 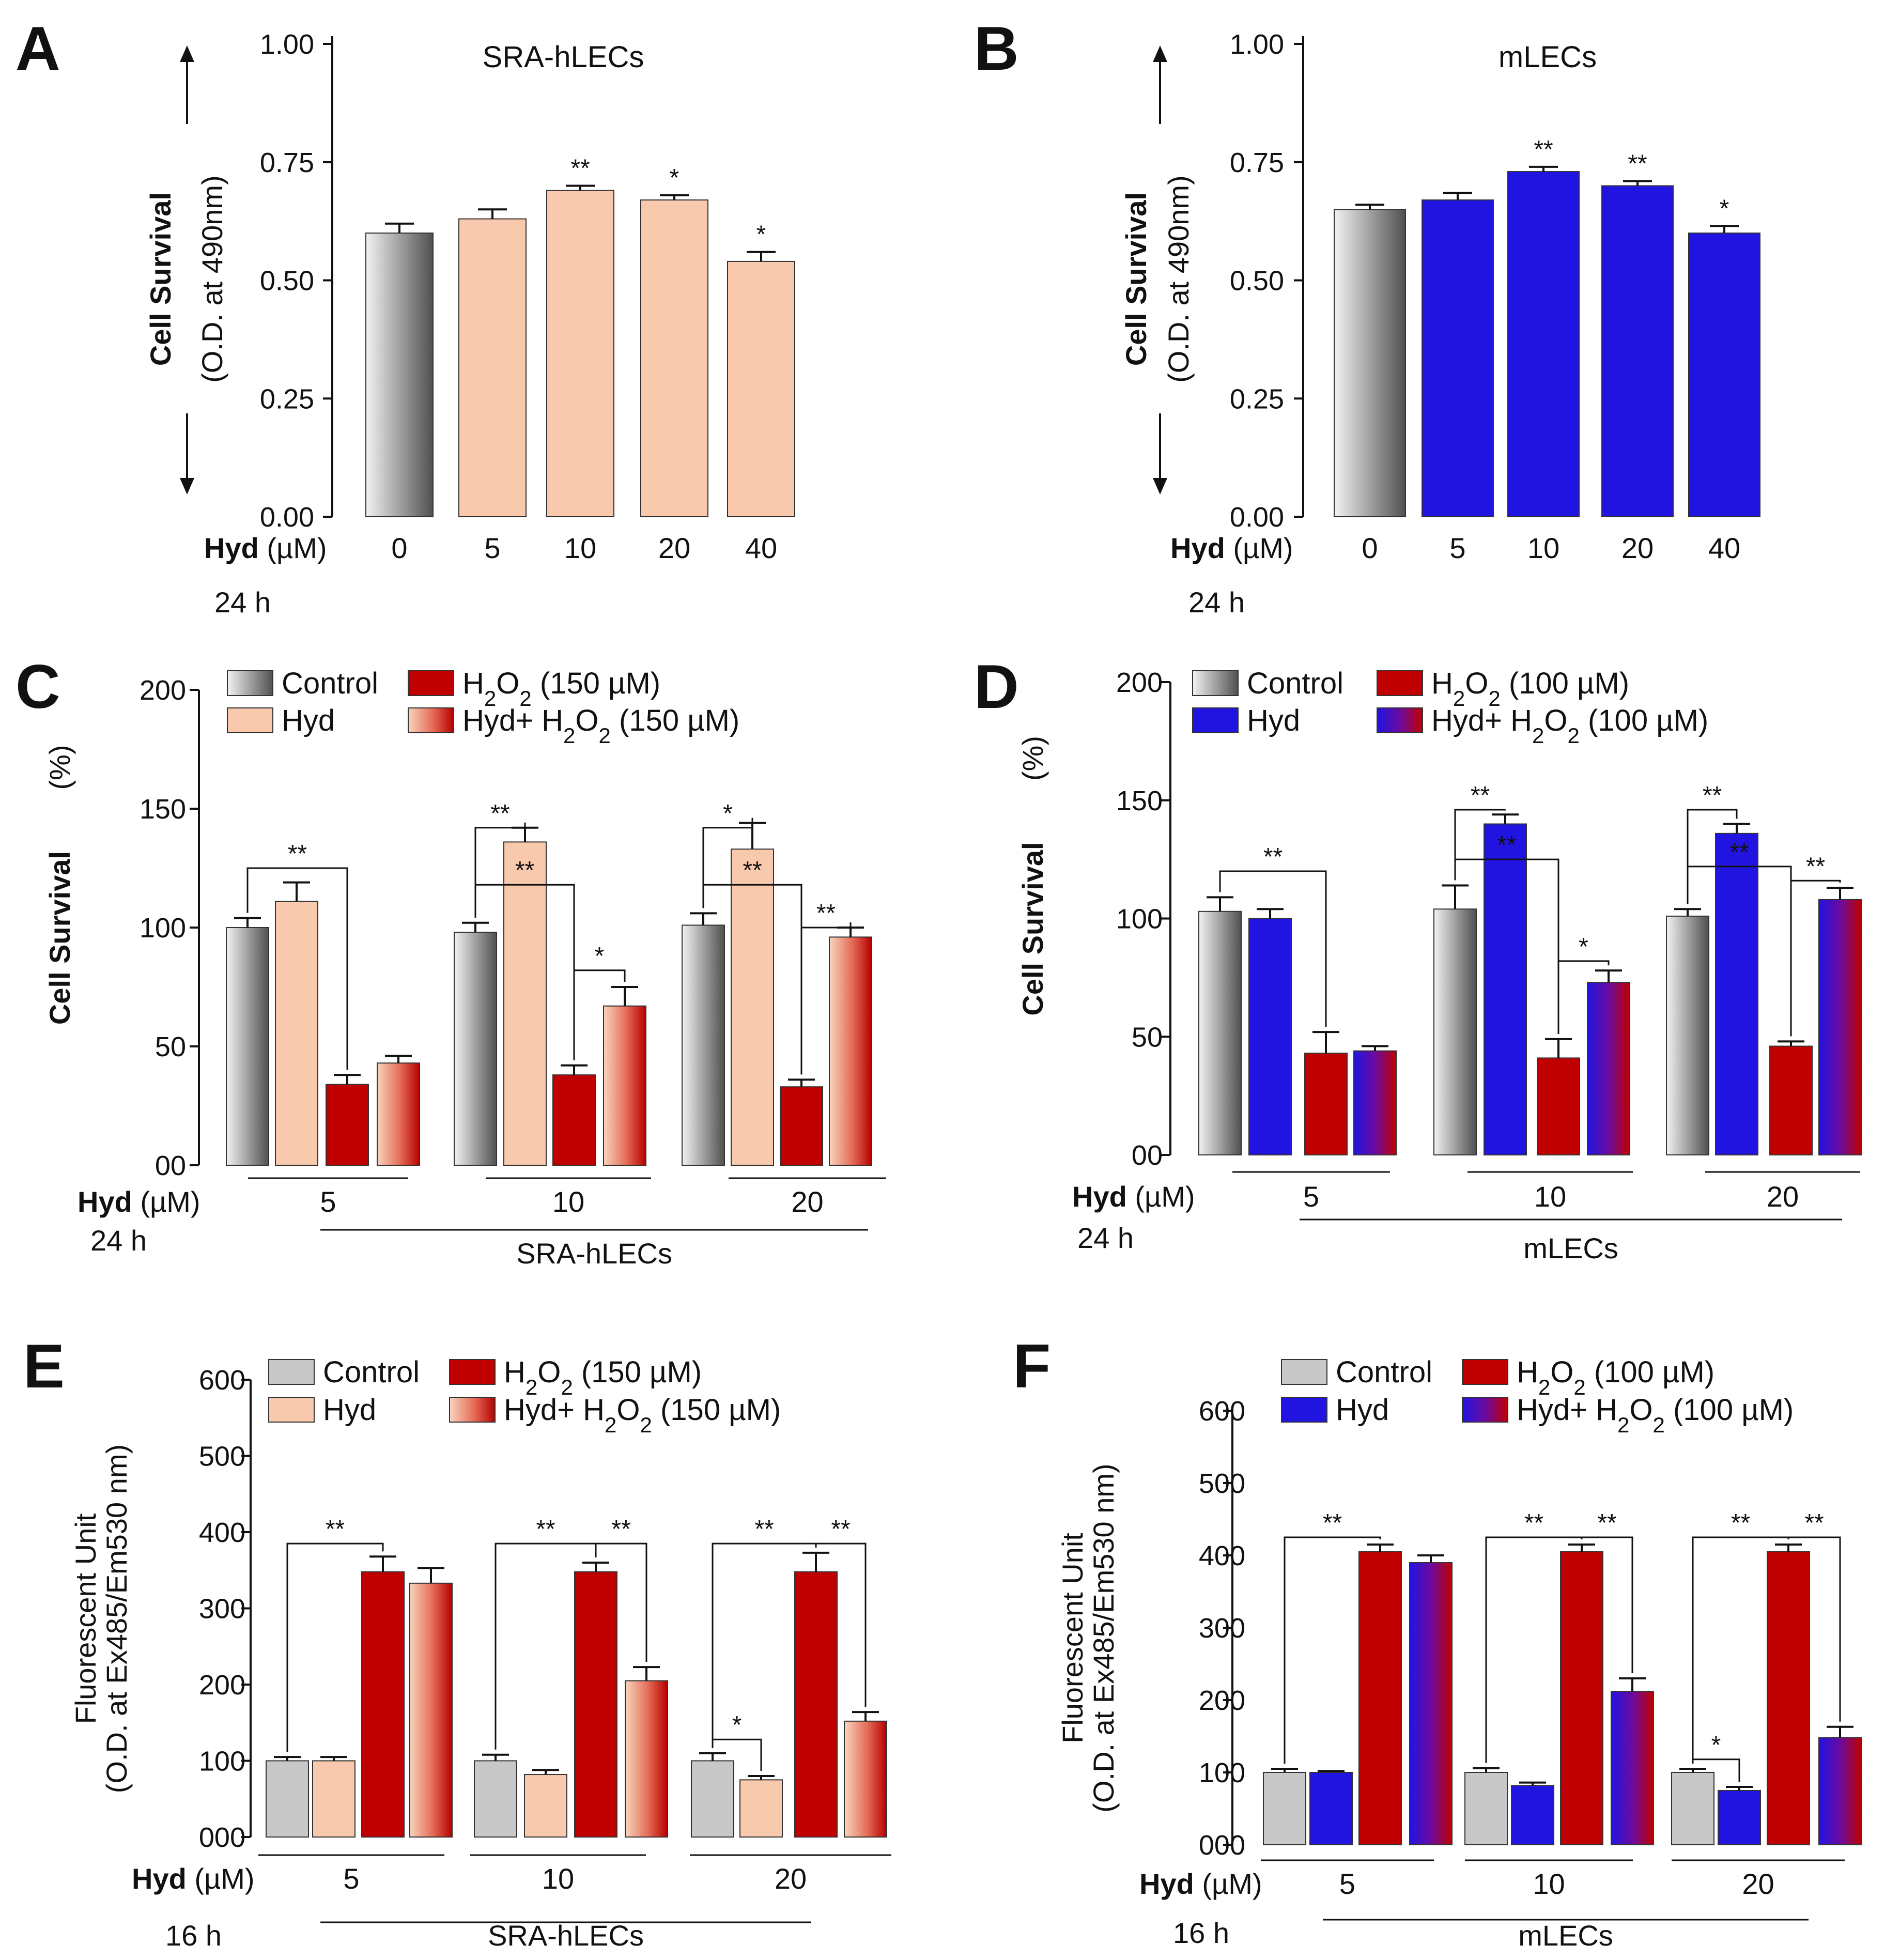 What do you see at coordinates (398, 1114) in the screenshot?
I see `bar-hyd-h2o2-150-m--5` at bounding box center [398, 1114].